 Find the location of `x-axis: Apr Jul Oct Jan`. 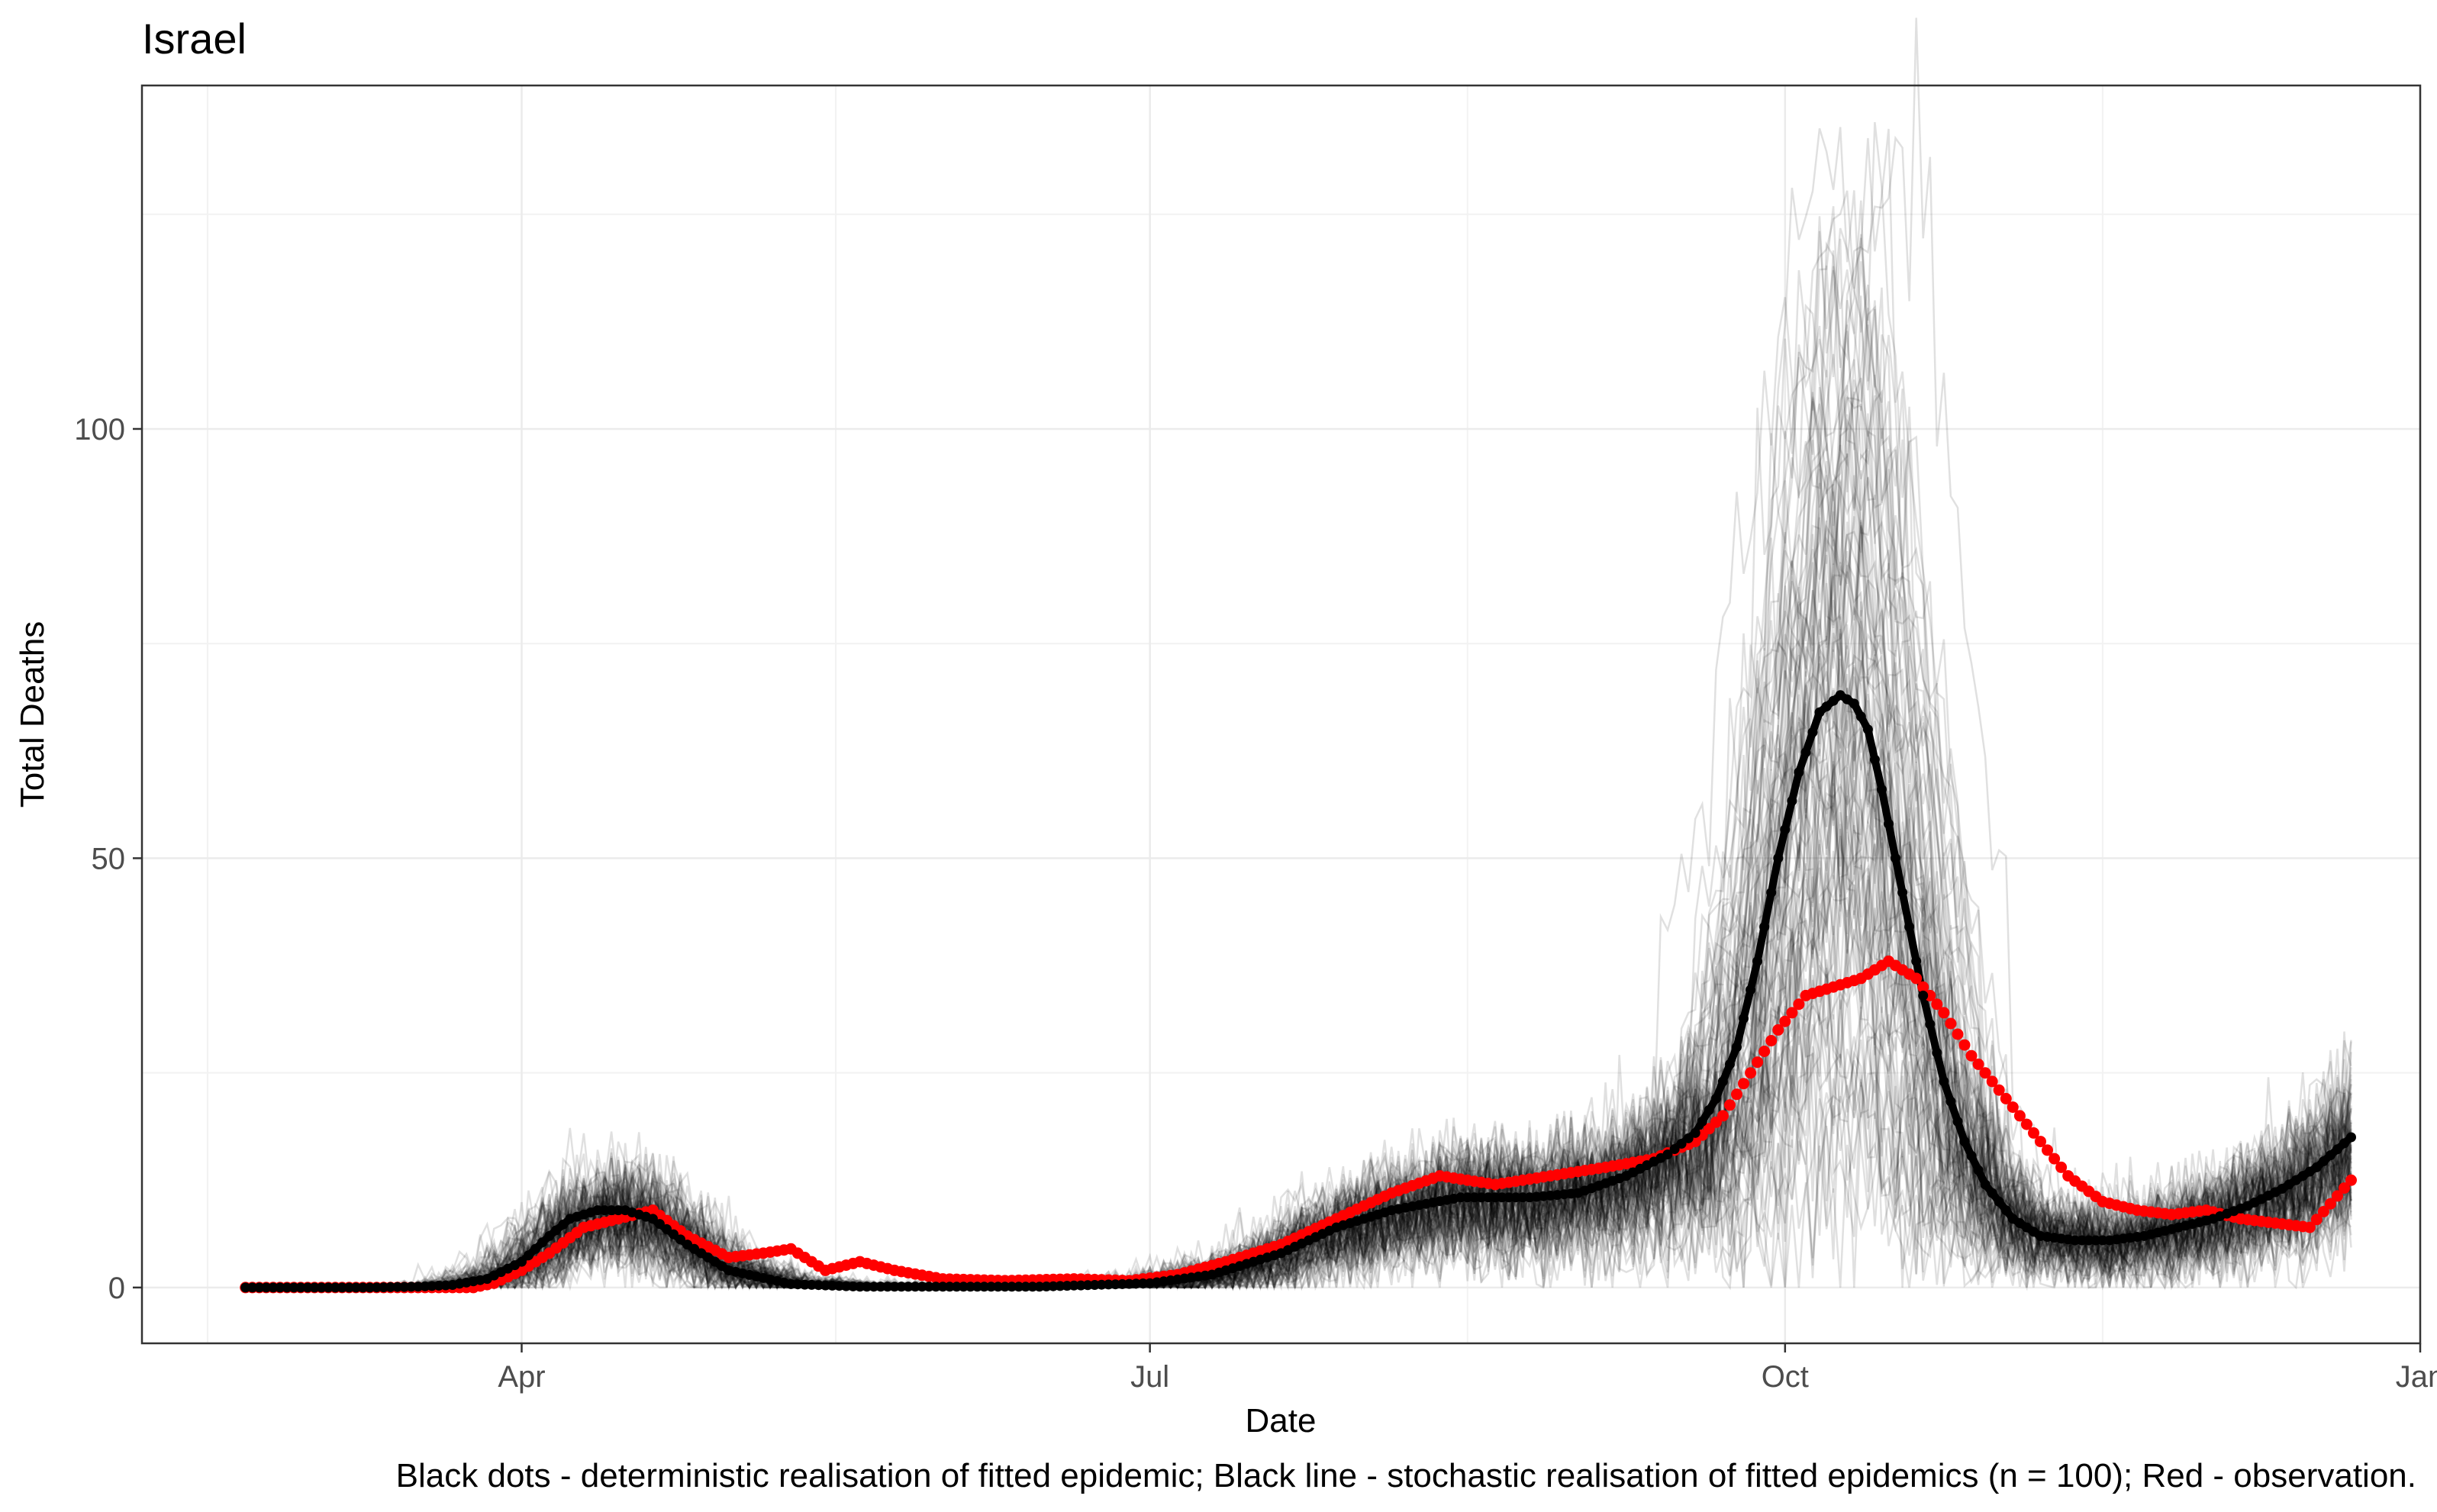

x-axis: Apr Jul Oct Jan is located at coordinates (1467, 1368).